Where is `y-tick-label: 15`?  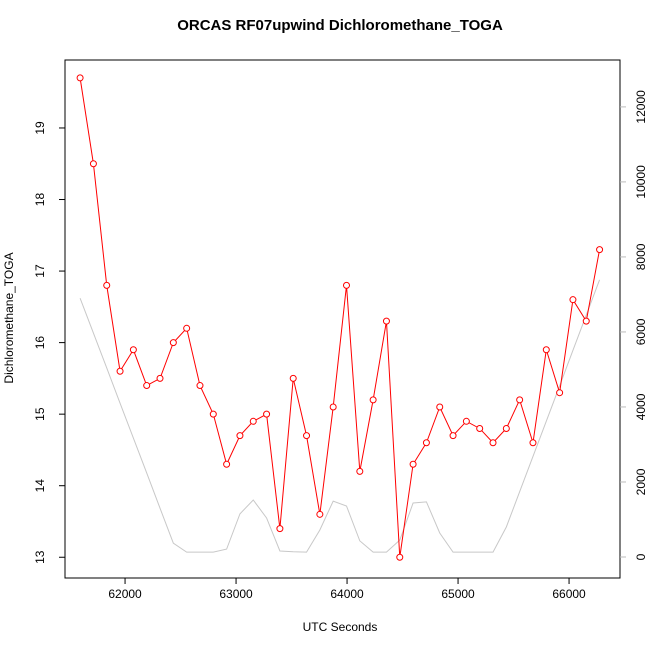
y-tick-label: 15 is located at coordinates (40, 414).